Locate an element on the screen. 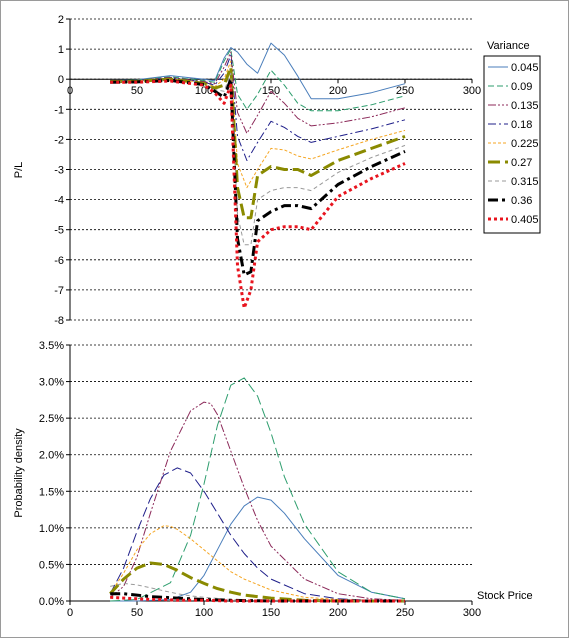 This screenshot has width=570, height=639. y-tick-label: 2 is located at coordinates (61, 20).